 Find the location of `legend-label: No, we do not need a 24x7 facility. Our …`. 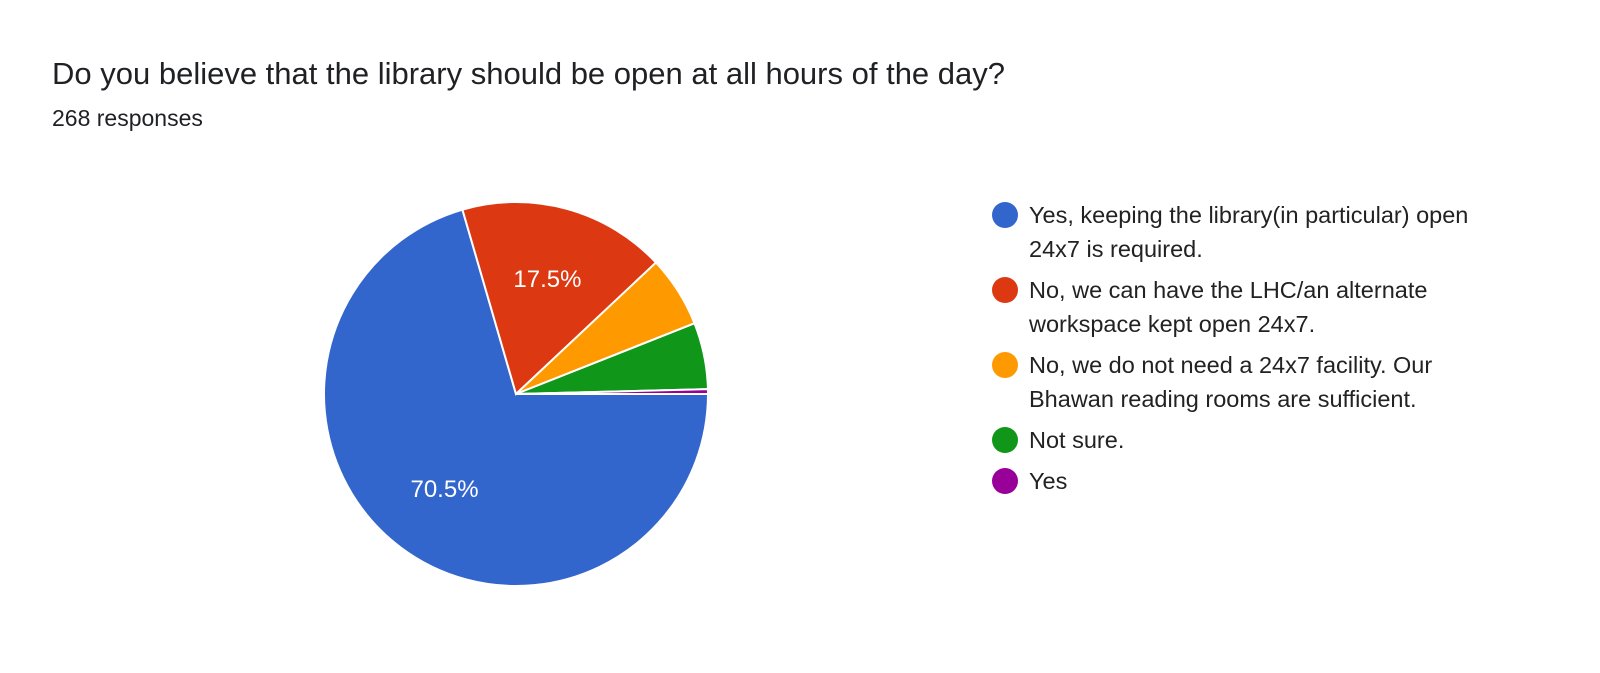

legend-label: No, we do not need a 24x7 facility. Our … is located at coordinates (1231, 382).